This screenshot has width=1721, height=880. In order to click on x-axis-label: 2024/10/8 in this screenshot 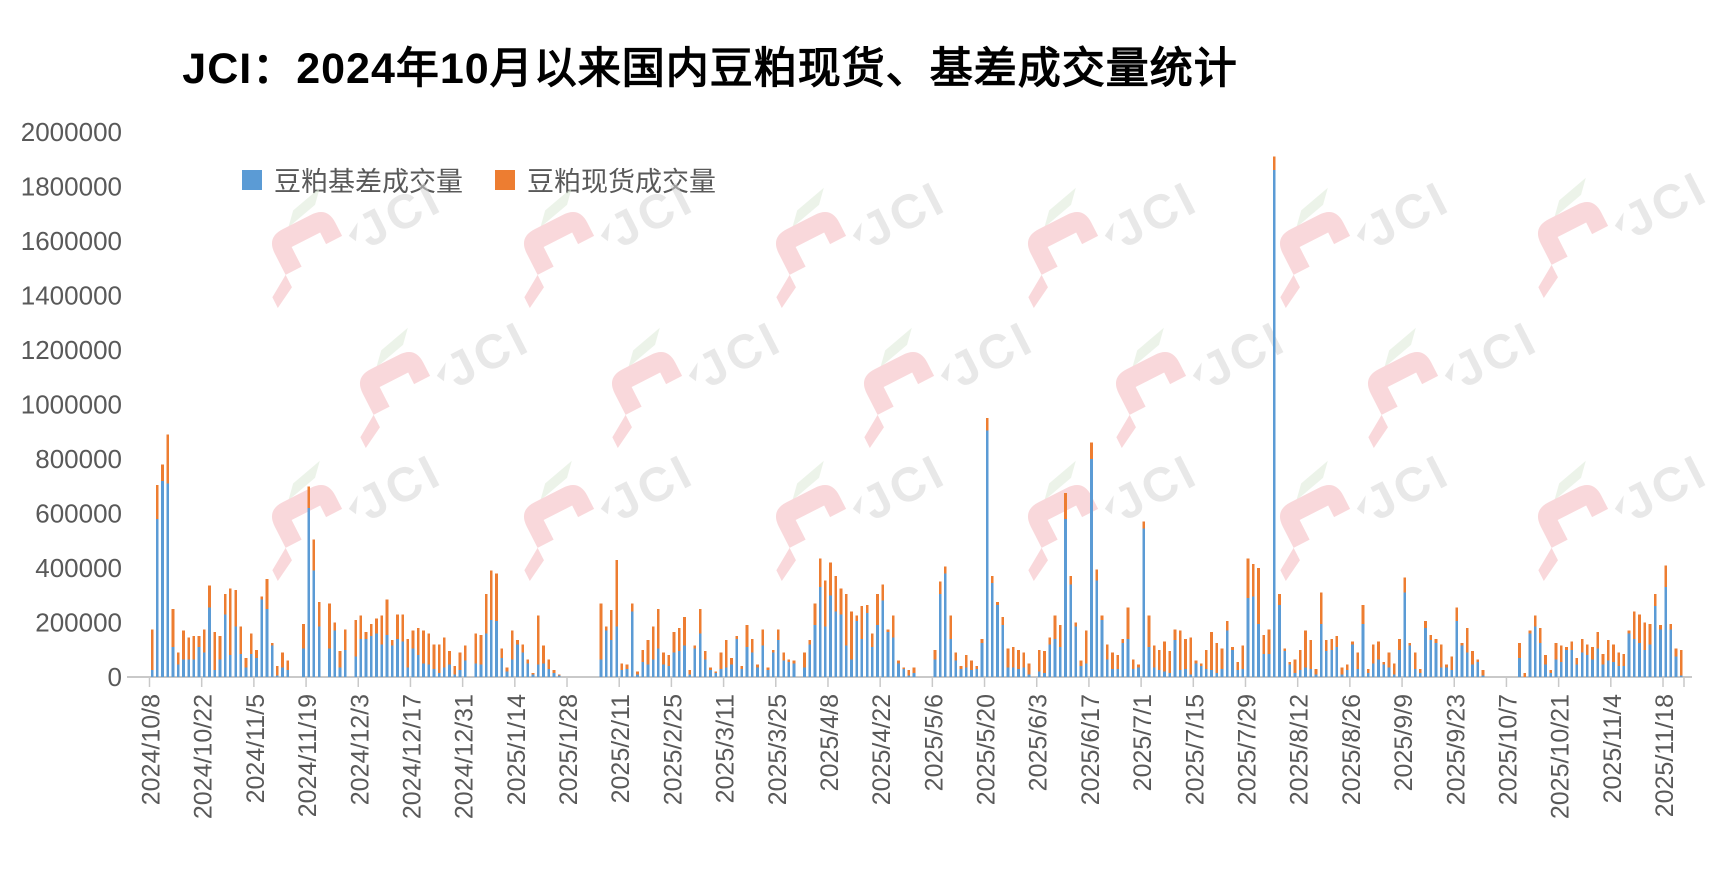, I will do `click(152, 749)`.